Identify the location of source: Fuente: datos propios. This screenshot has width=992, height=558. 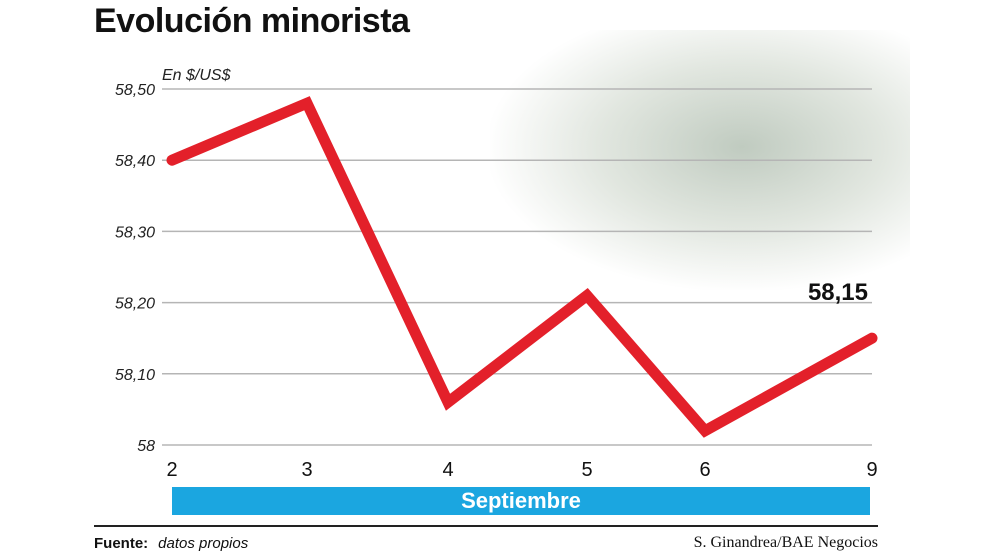
(171, 543).